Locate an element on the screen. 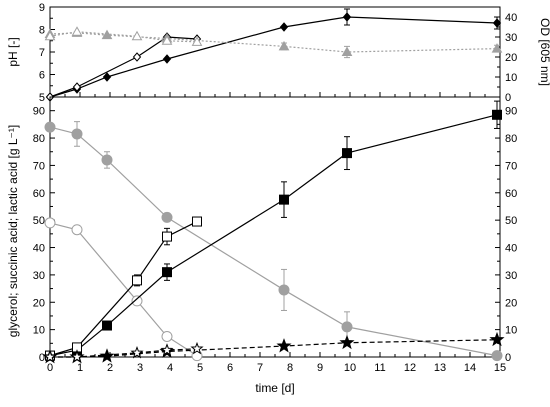 This screenshot has height=407, width=550. y-left-tick-label: 50 is located at coordinates (39, 221).